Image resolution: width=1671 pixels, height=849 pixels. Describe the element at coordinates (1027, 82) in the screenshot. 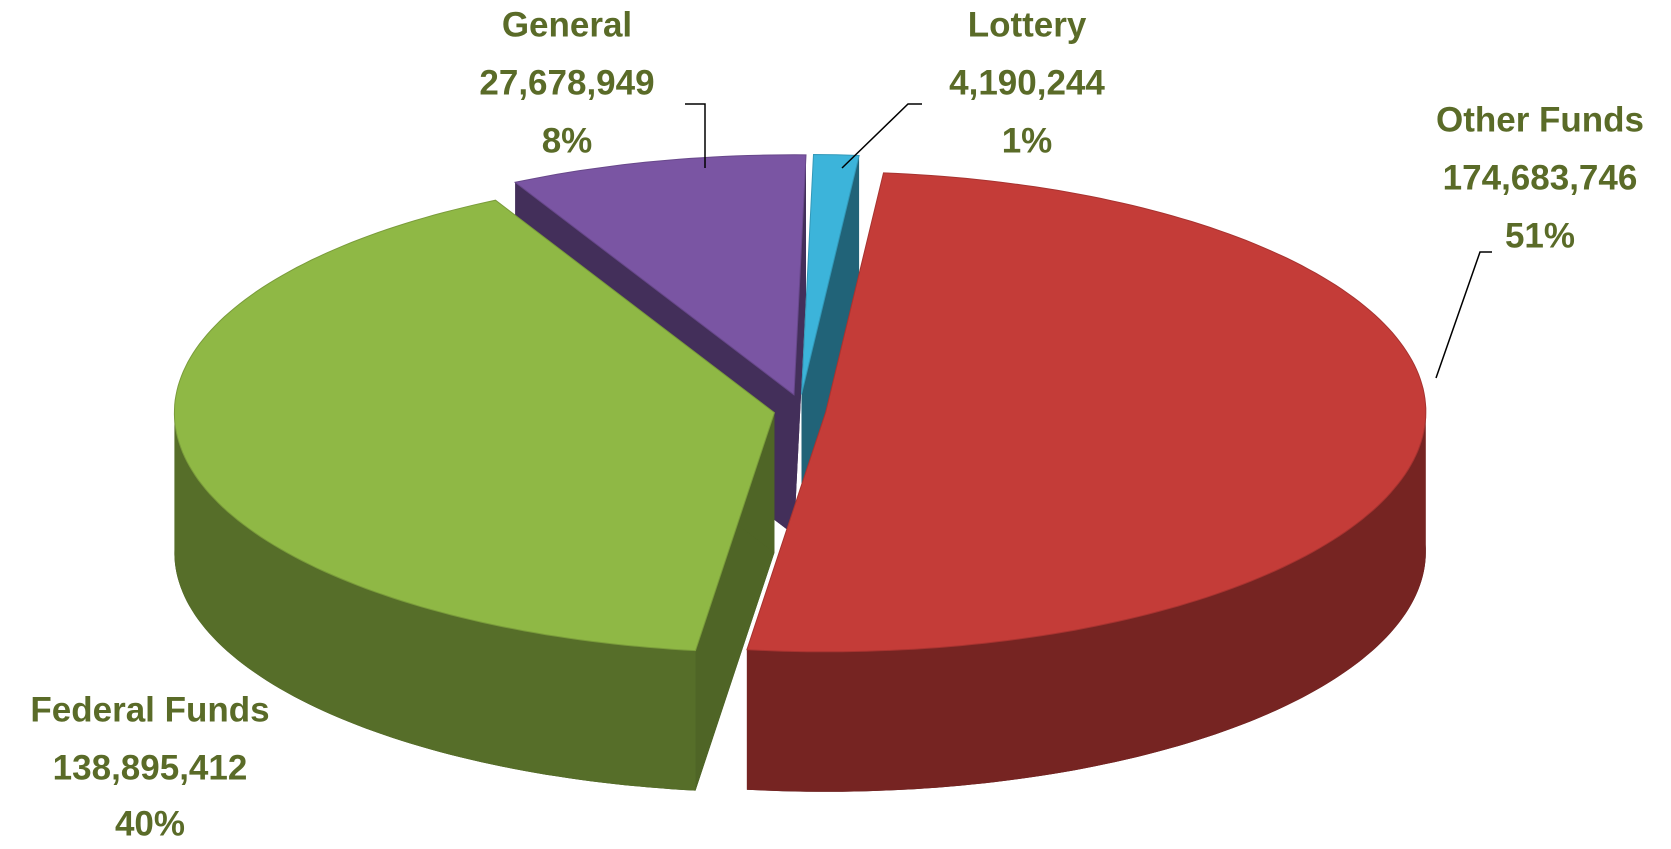

I see `value-label: 4,190,244` at that location.